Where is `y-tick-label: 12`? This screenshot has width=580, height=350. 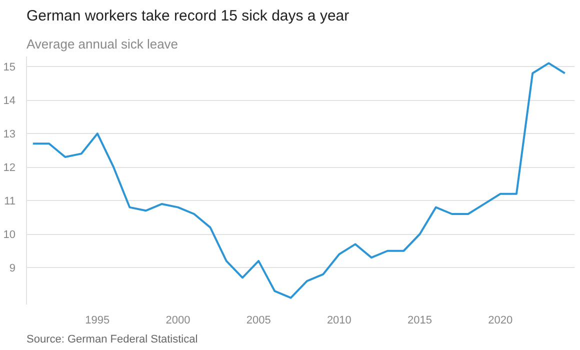 y-tick-label: 12 is located at coordinates (9, 168).